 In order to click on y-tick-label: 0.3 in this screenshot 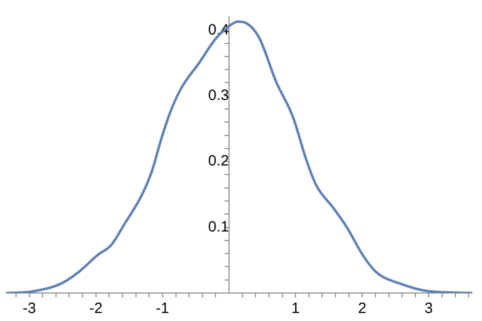, I will do `click(219, 95)`.